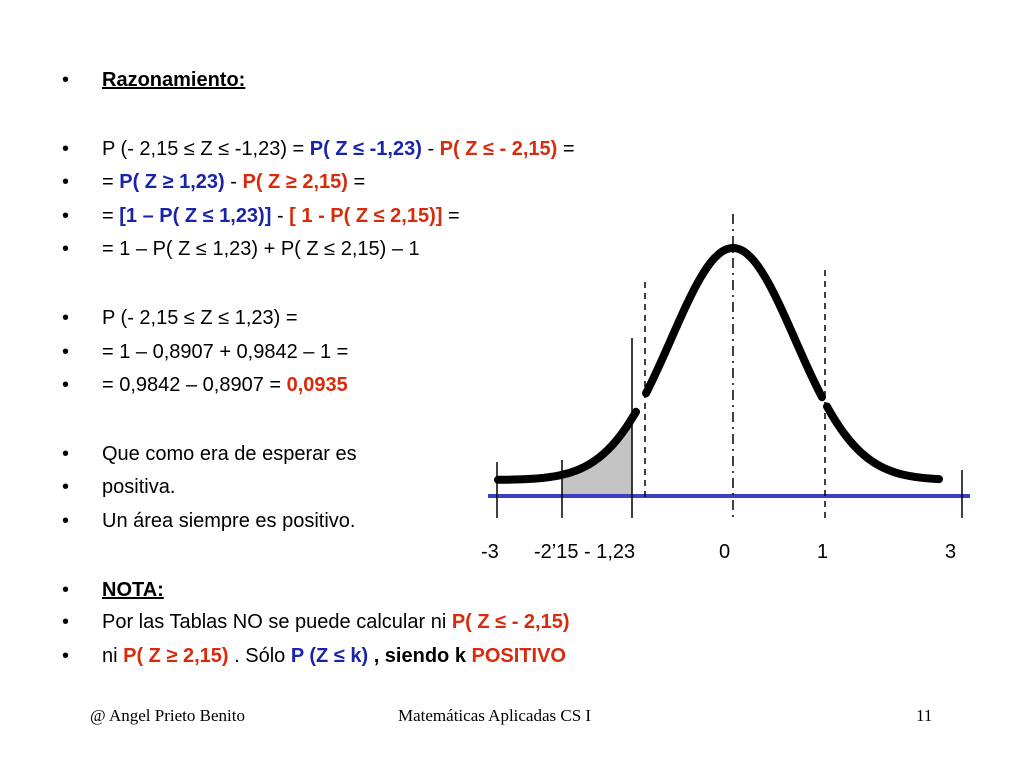 The image size is (1024, 768). Describe the element at coordinates (924, 715) in the screenshot. I see `footer-page-number: 11` at that location.